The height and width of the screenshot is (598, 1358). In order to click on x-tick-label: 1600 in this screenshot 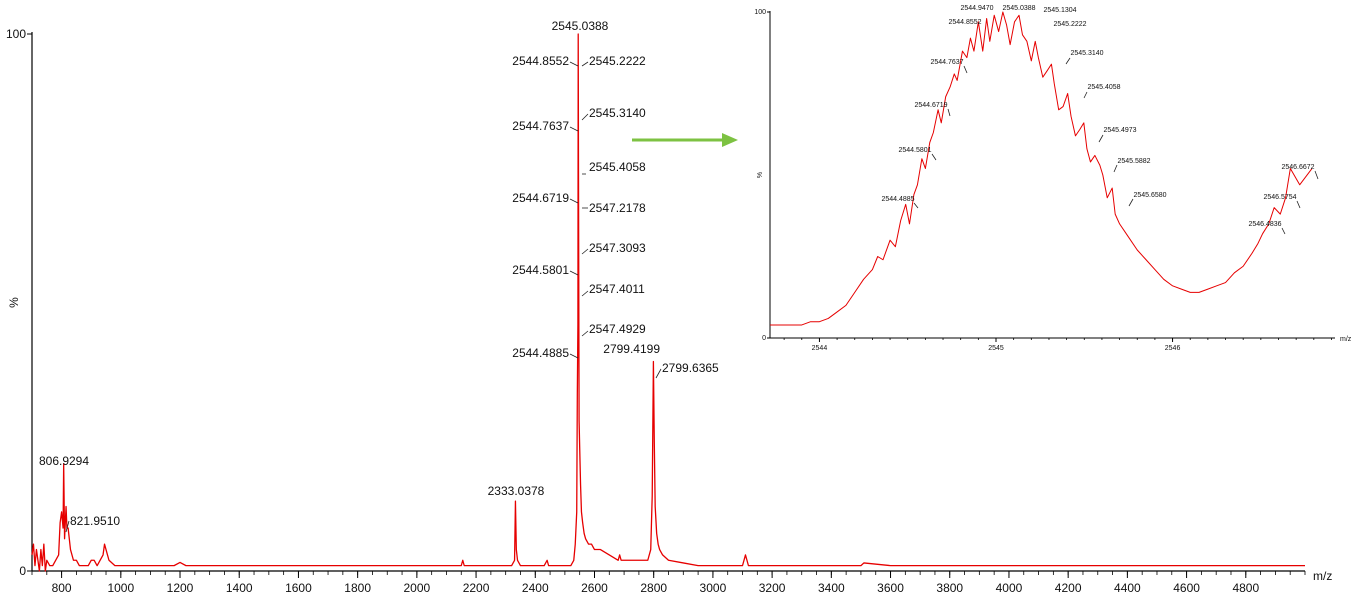, I will do `click(298, 588)`.